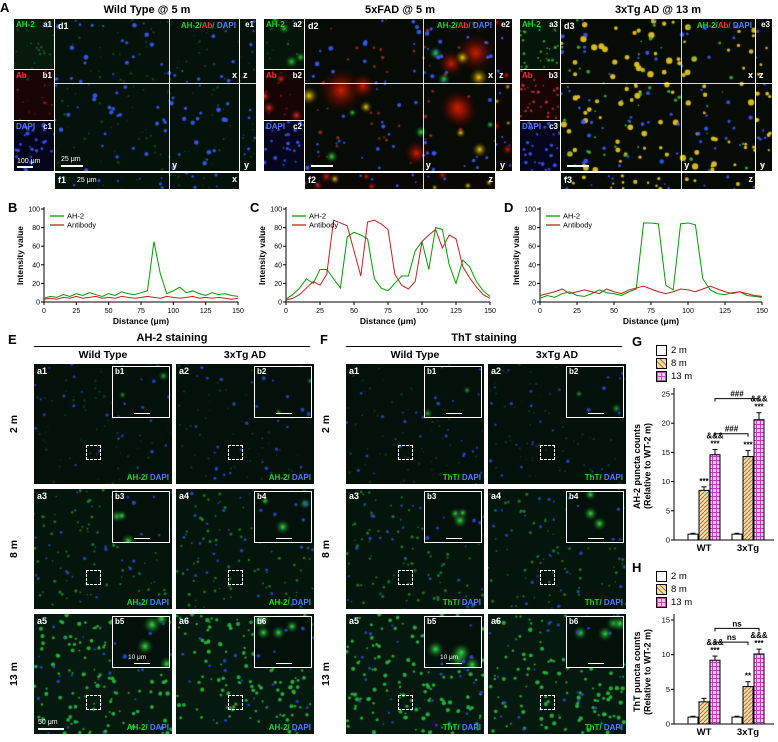 The height and width of the screenshot is (742, 778). What do you see at coordinates (748, 705) in the screenshot?
I see `bar-3xTg-8 m` at bounding box center [748, 705].